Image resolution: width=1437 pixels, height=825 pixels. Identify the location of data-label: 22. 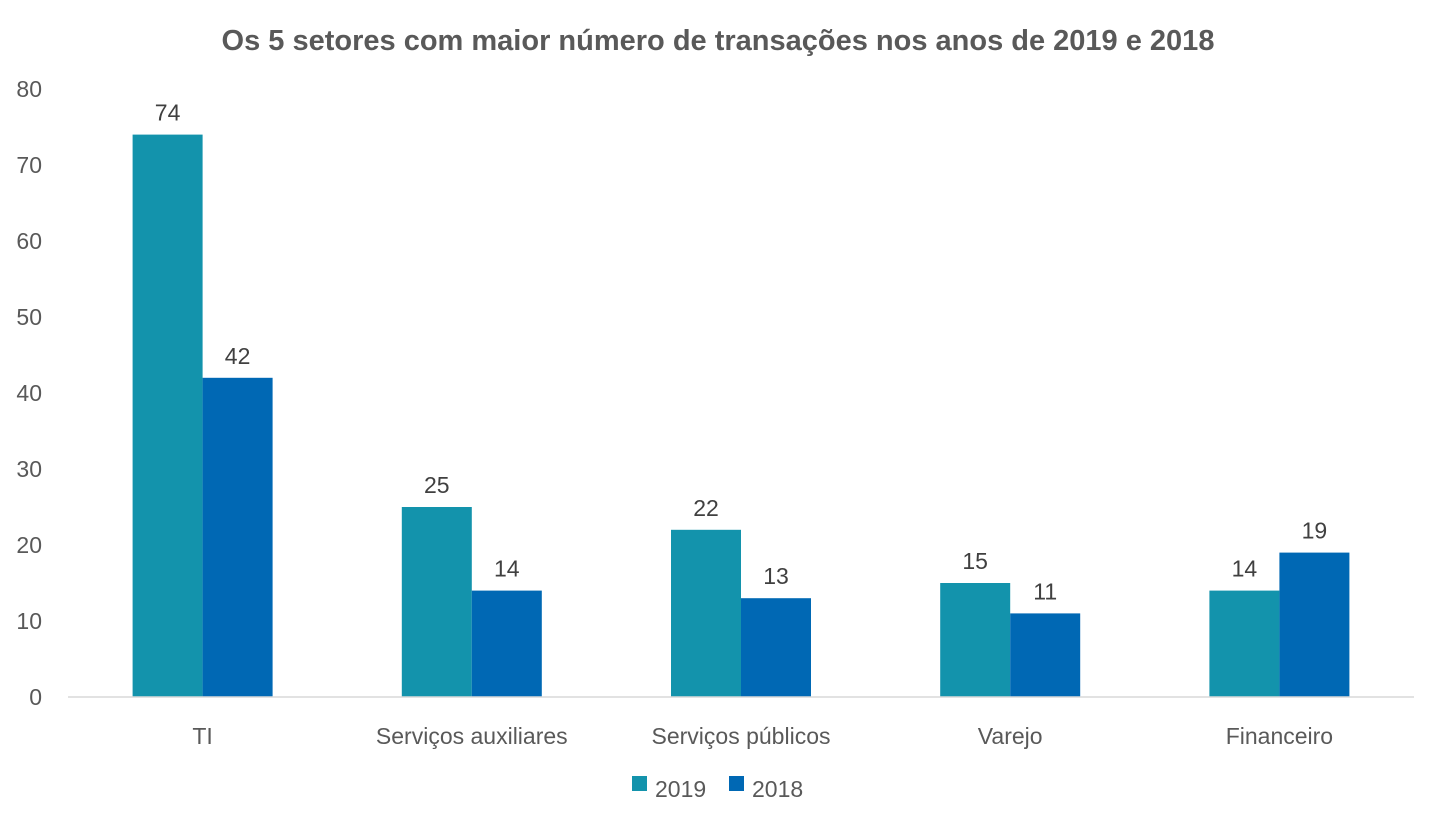
(706, 508).